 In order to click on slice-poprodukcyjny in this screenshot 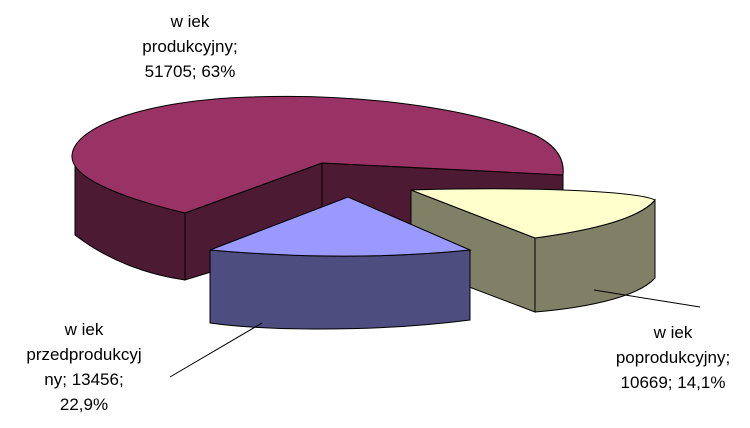, I will do `click(533, 250)`.